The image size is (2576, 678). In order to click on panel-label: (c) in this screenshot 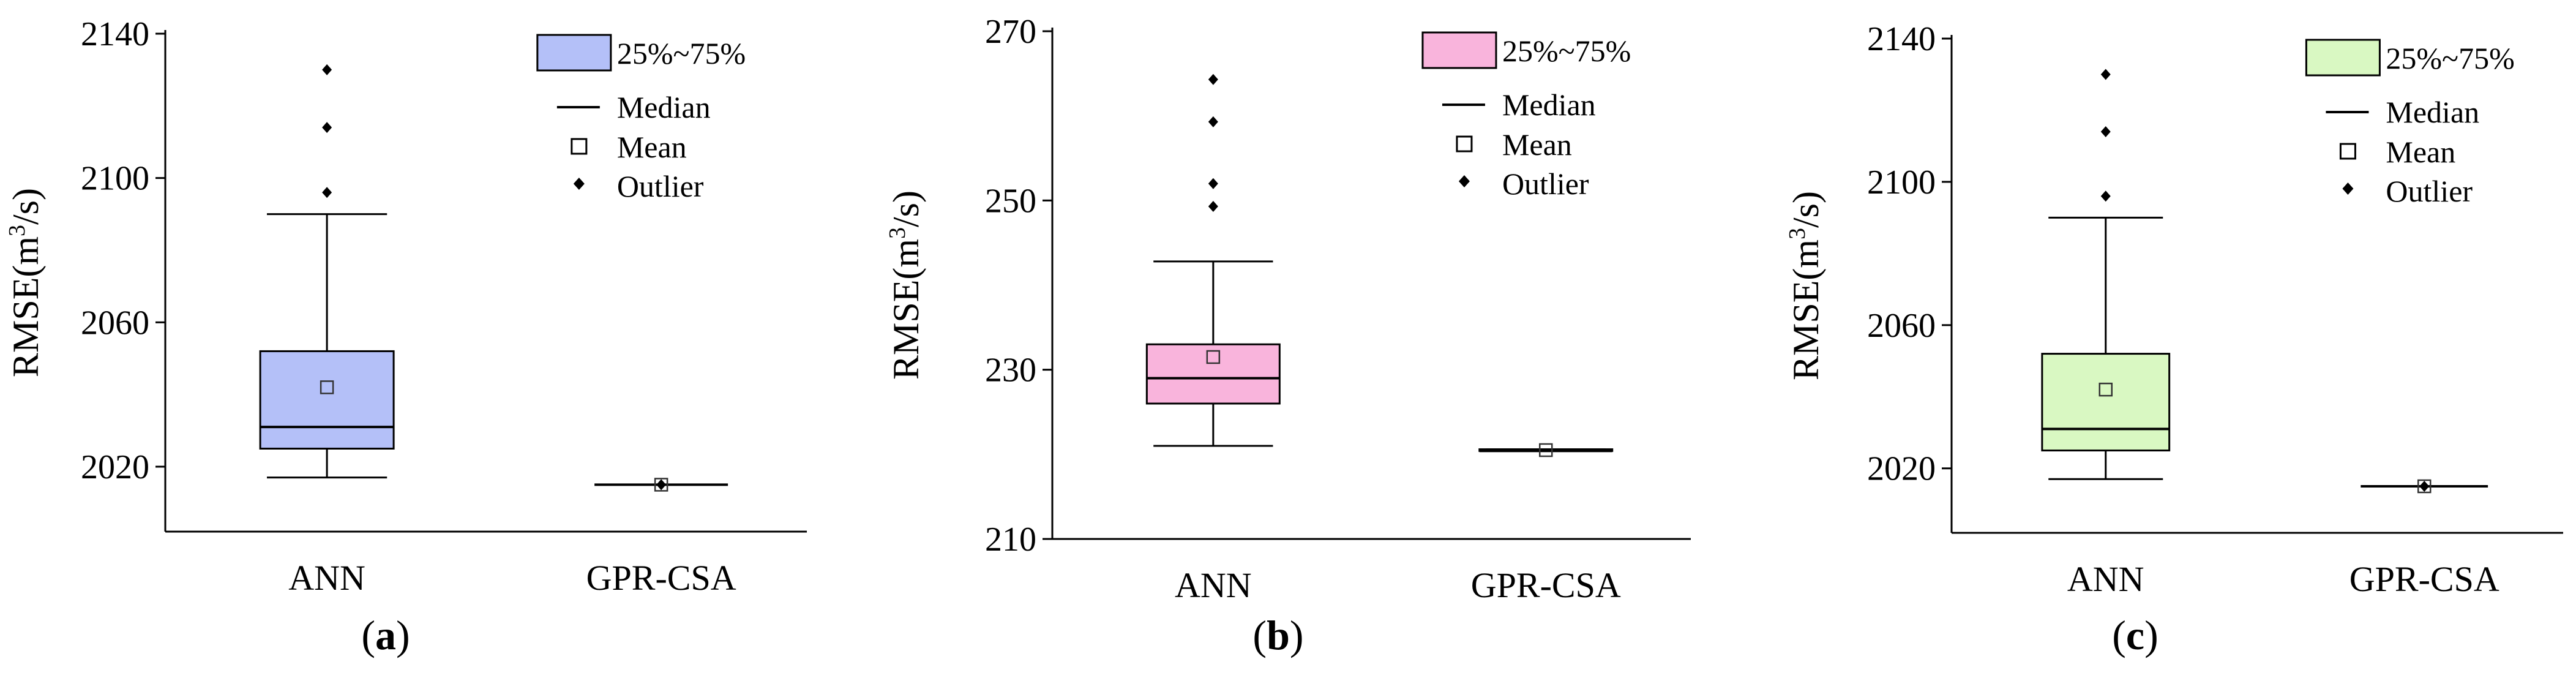, I will do `click(2135, 635)`.